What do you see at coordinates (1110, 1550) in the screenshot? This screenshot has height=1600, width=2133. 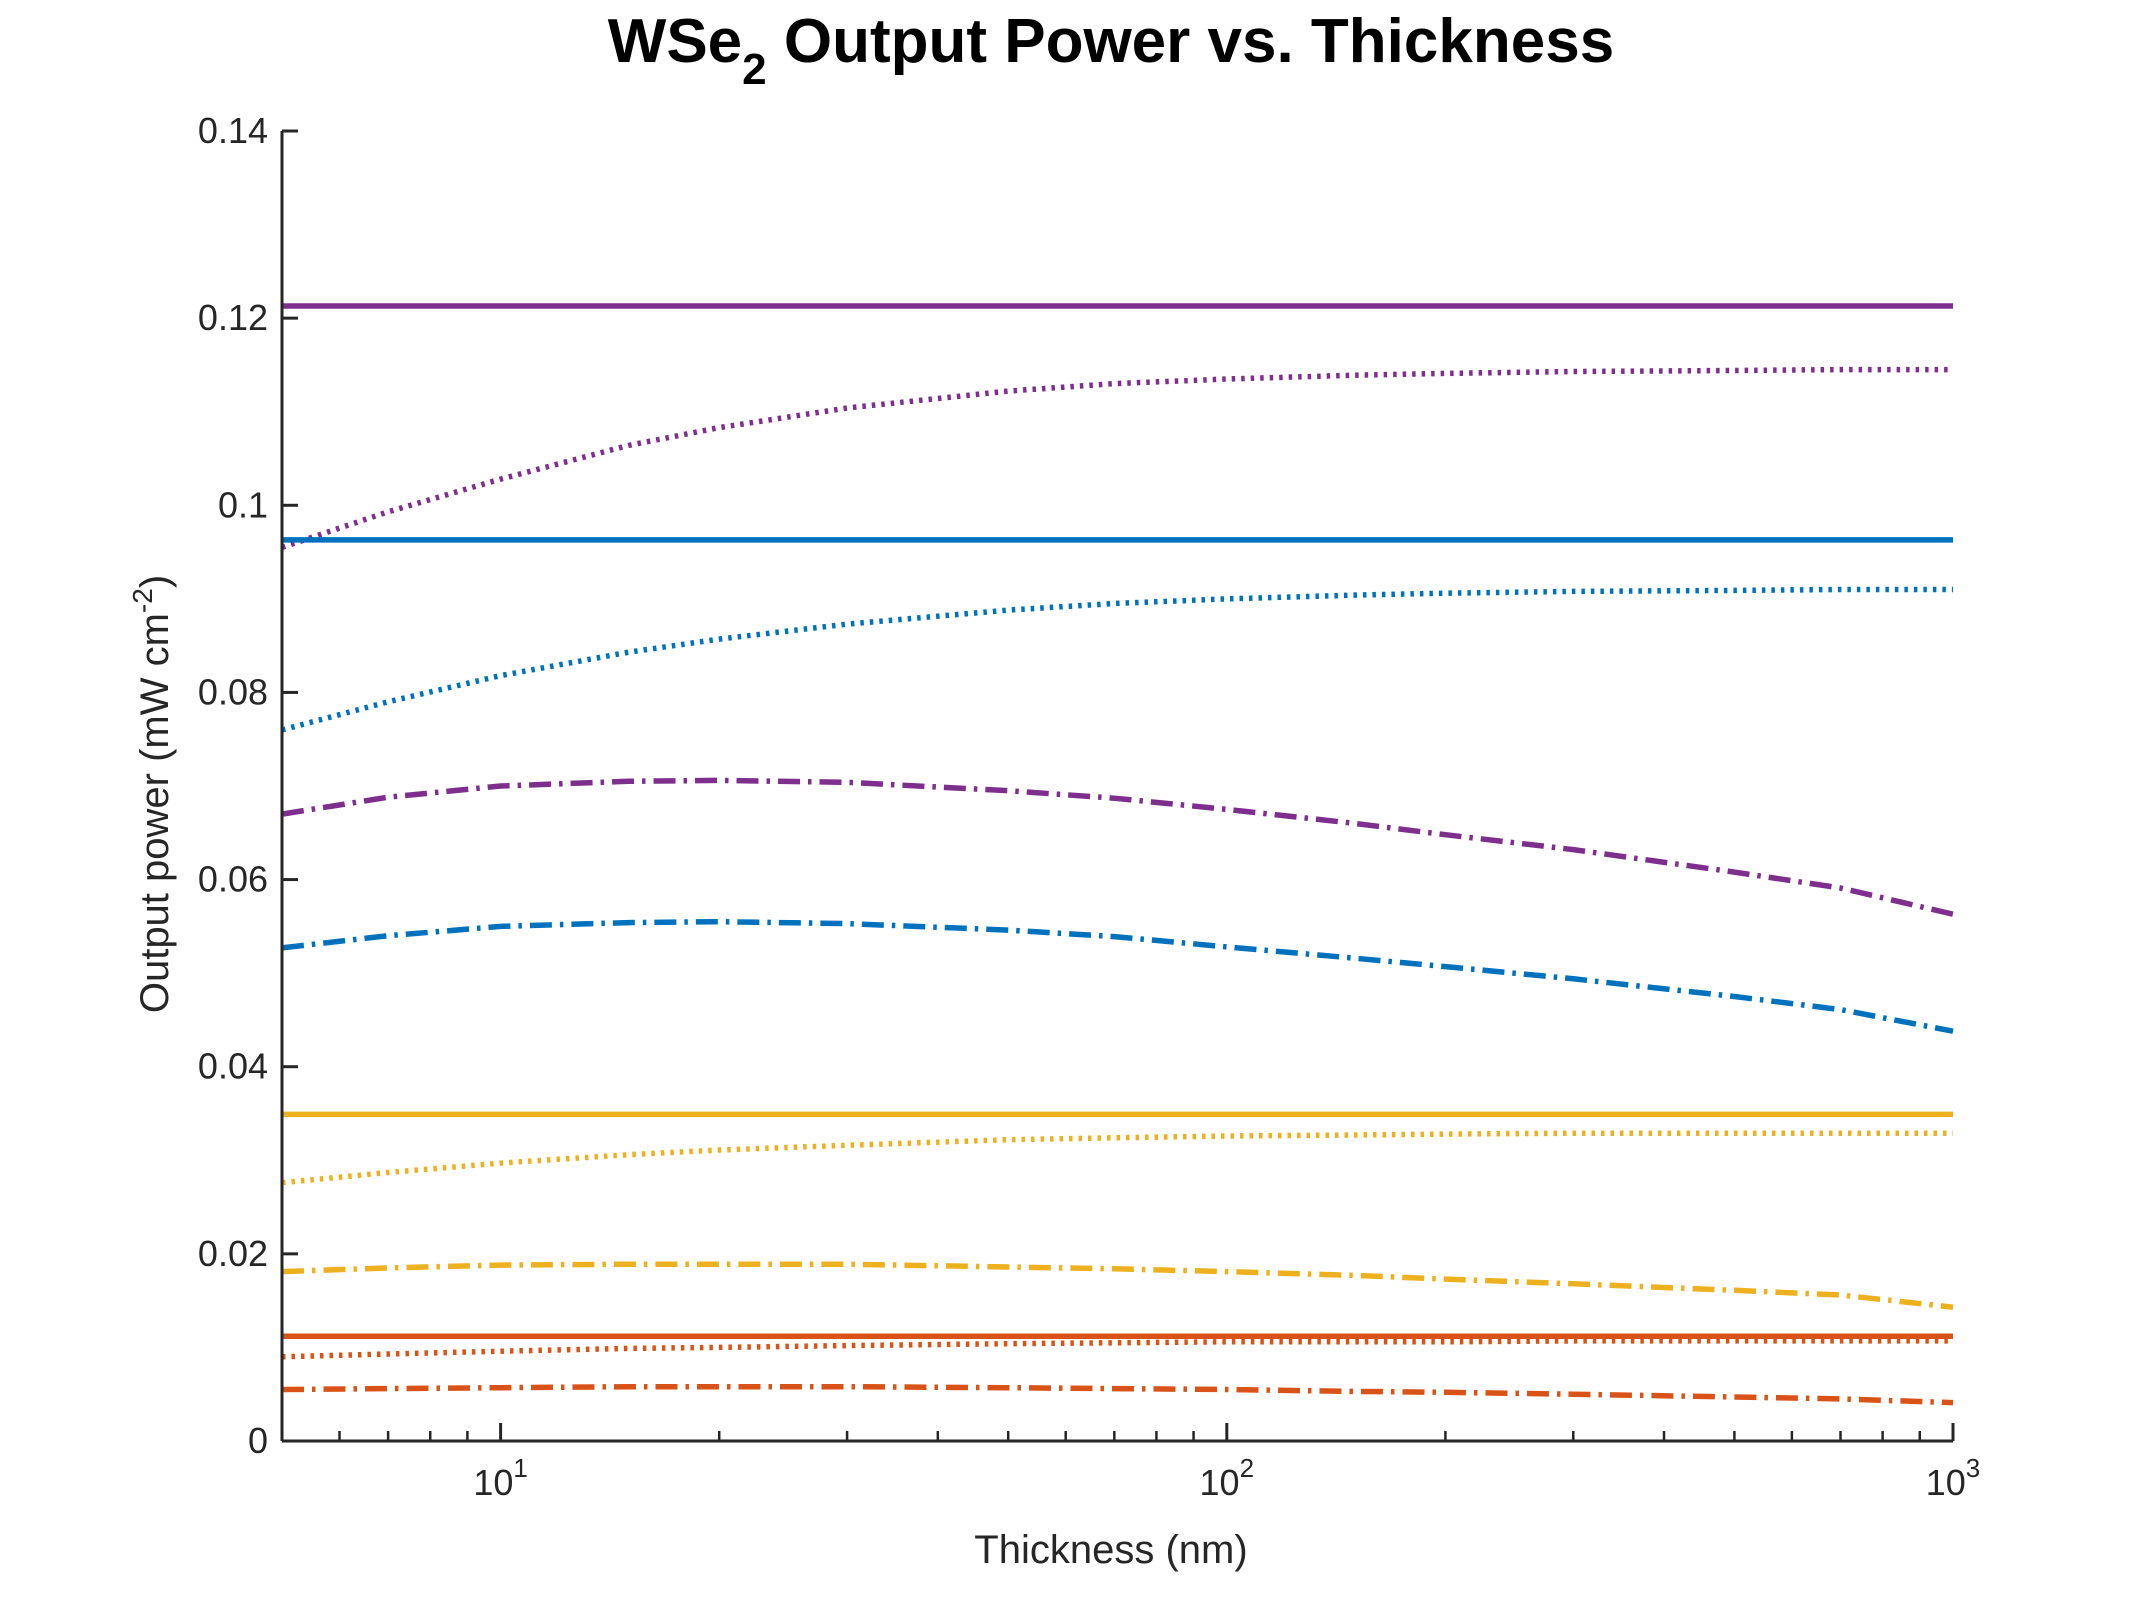 I see `x-axis-label: Thickness (nm)` at bounding box center [1110, 1550].